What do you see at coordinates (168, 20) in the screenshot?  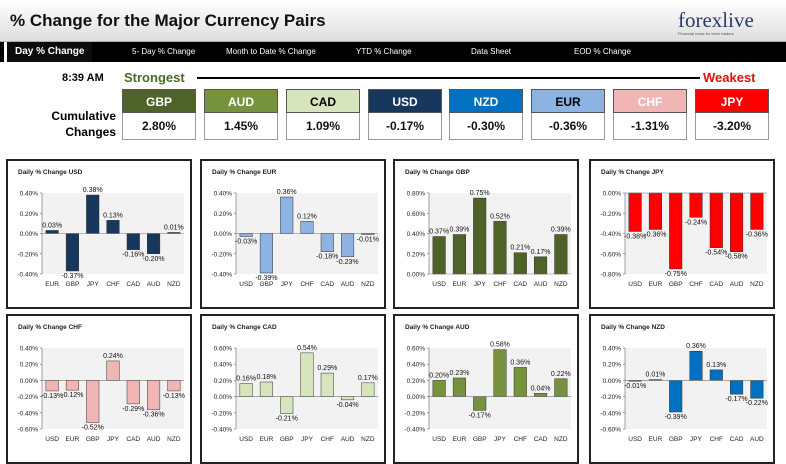 I see `page-title: % Change for the Major Currency Pairs` at bounding box center [168, 20].